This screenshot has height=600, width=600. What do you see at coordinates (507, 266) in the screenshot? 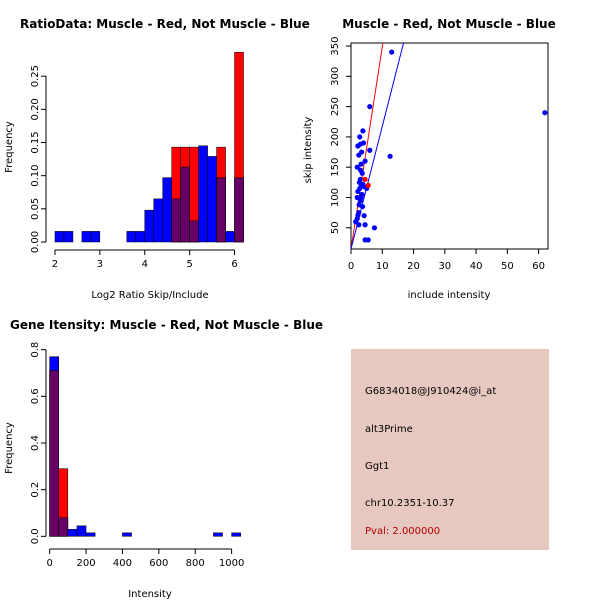
I see `x-tick-label: 50` at bounding box center [507, 266].